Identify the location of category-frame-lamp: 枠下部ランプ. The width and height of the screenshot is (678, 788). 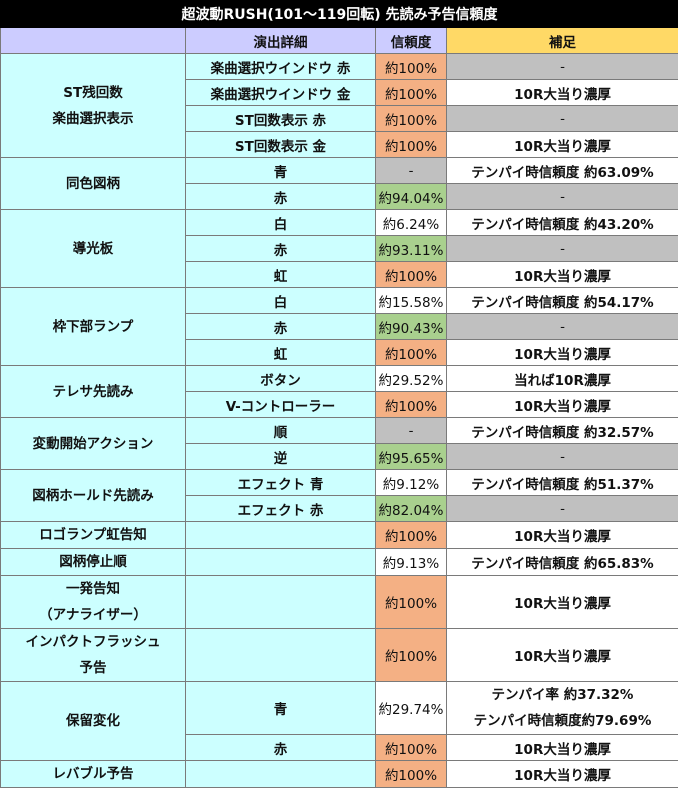
(93, 327).